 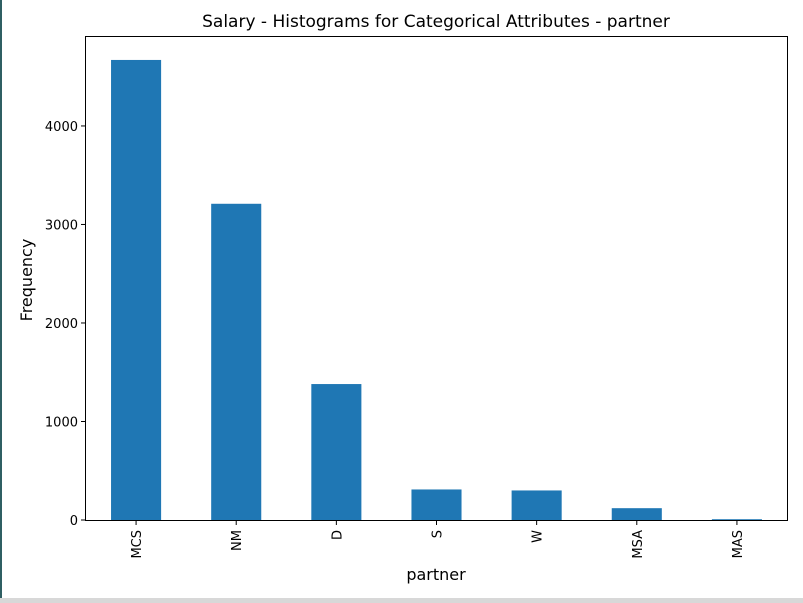 What do you see at coordinates (237, 540) in the screenshot?
I see `x-tick-label: NM` at bounding box center [237, 540].